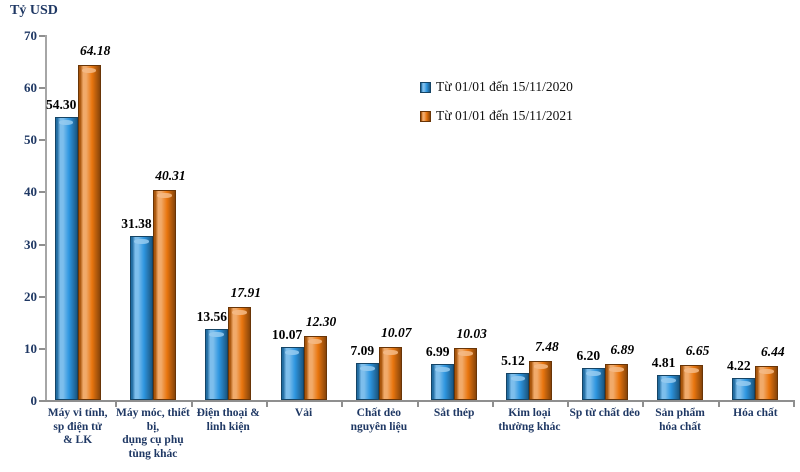 The width and height of the screenshot is (800, 472). Describe the element at coordinates (437, 351) in the screenshot. I see `value-label-2020-6: 6.99` at that location.